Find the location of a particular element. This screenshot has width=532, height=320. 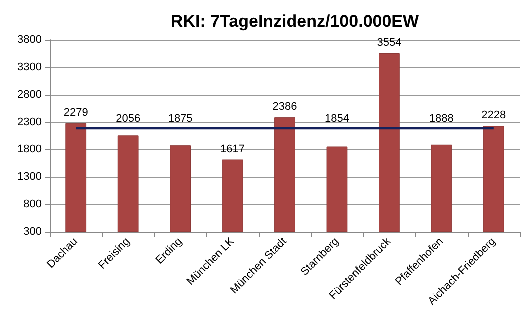

y-tick-label: 1300 is located at coordinates (30, 177).